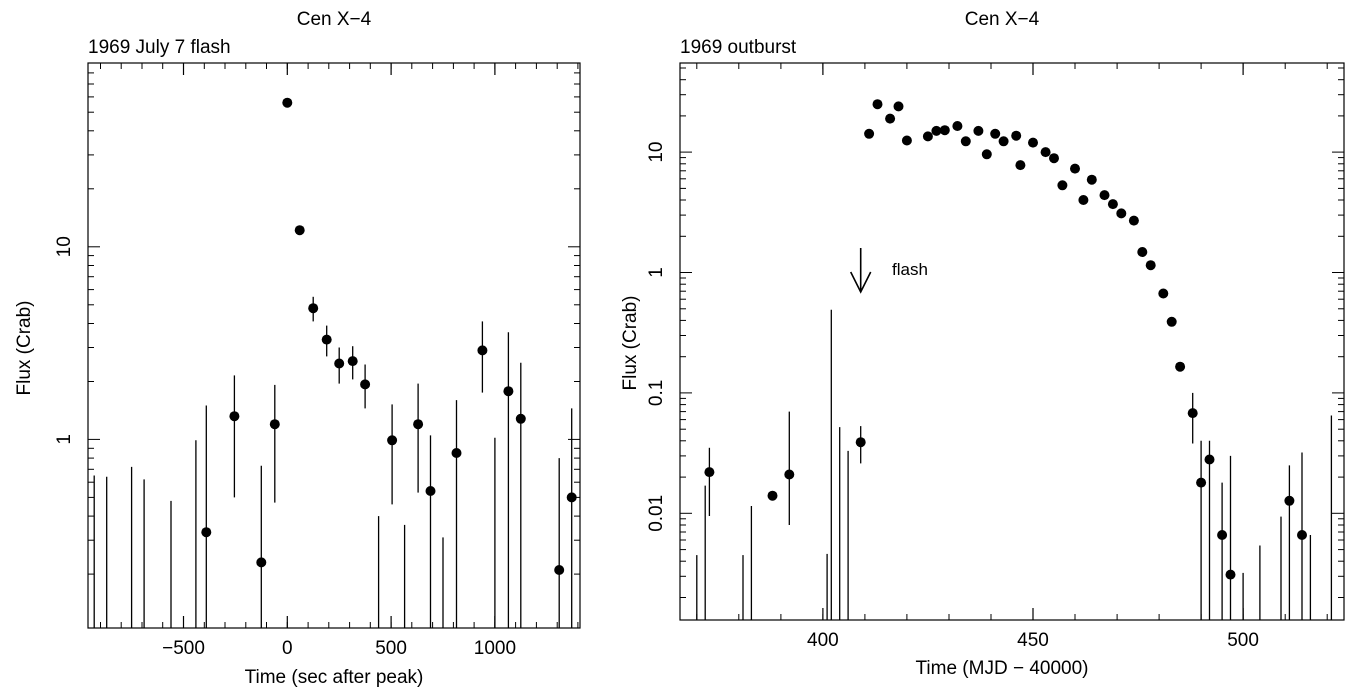  What do you see at coordinates (287, 648) in the screenshot?
I see `x-tick-label: 0` at bounding box center [287, 648].